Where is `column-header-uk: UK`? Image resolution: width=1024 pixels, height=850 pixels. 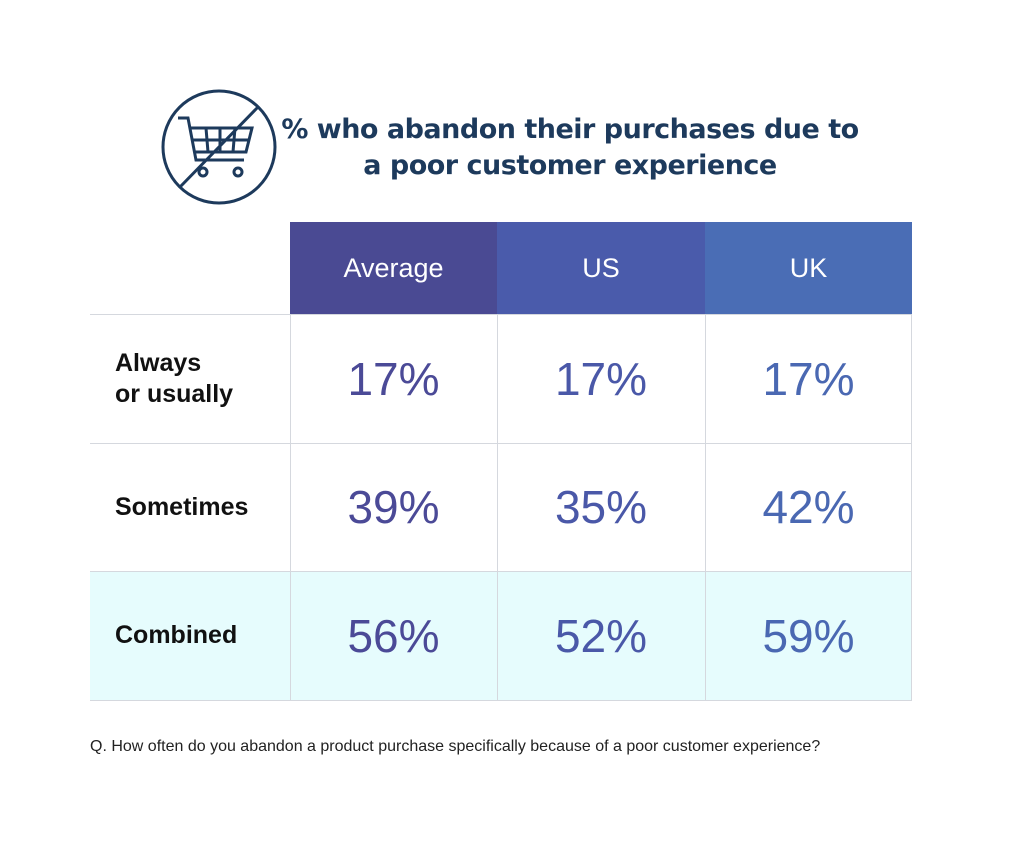 column-header-uk: UK is located at coordinates (808, 268).